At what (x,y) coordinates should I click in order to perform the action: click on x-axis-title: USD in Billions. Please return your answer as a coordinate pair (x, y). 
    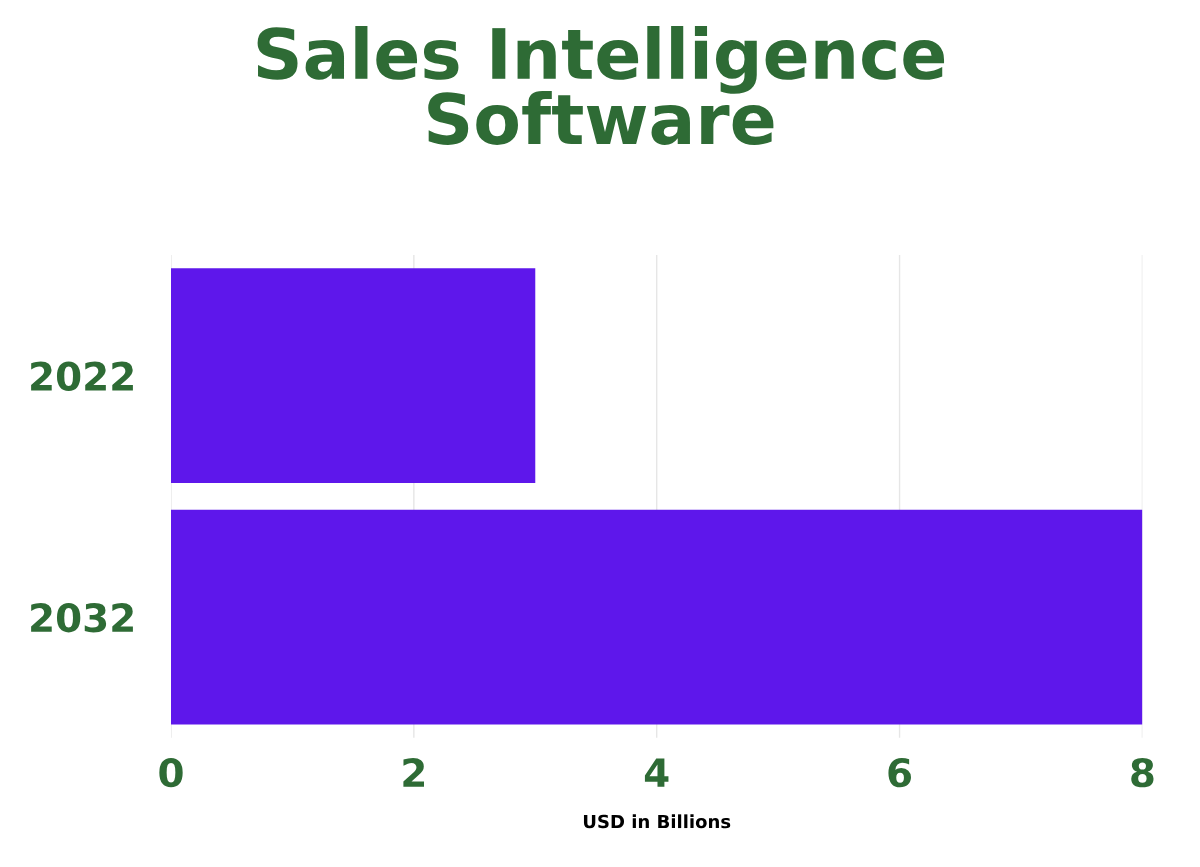
    Looking at the image, I should click on (657, 821).